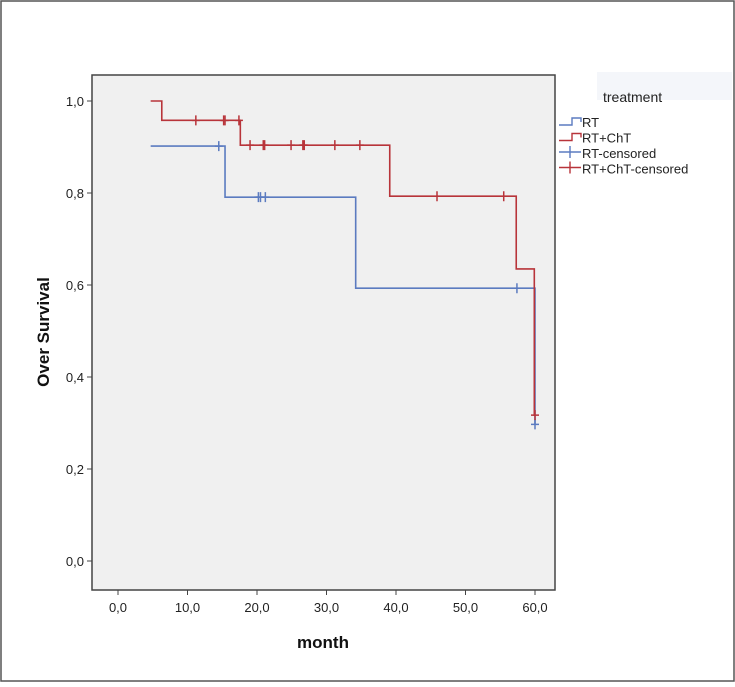  What do you see at coordinates (323, 642) in the screenshot?
I see `x-axis-label: month` at bounding box center [323, 642].